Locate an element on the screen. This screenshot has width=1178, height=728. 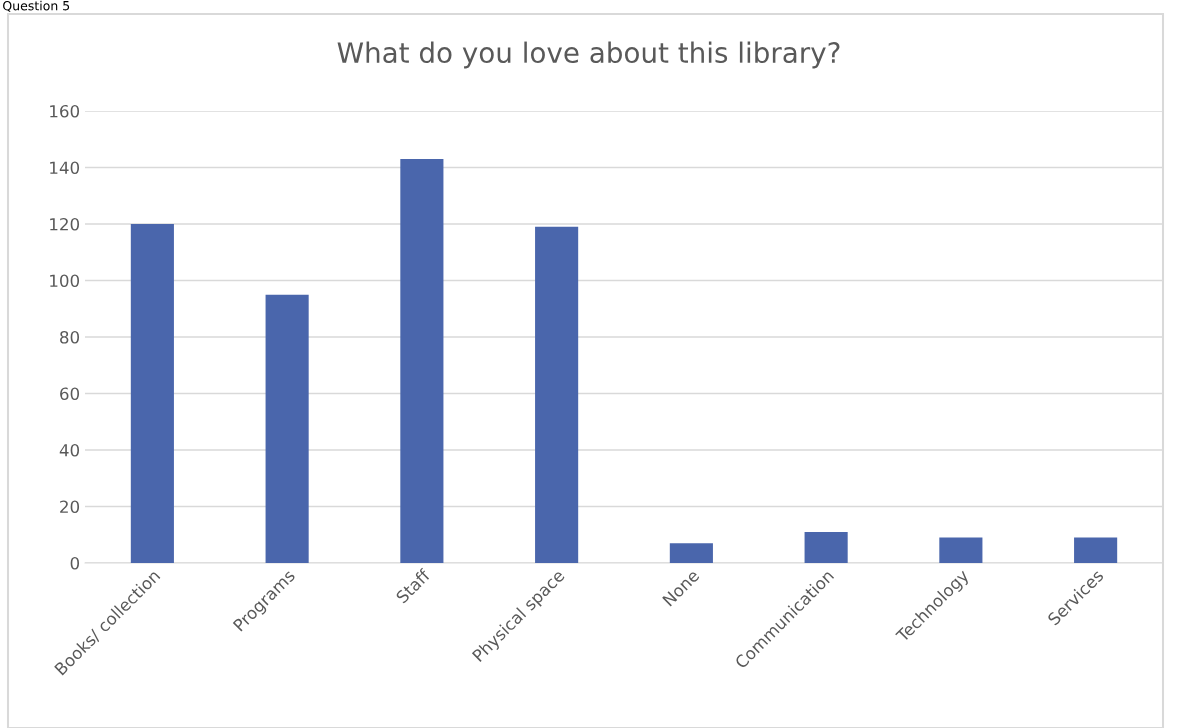
y-tick-label: 100 is located at coordinates (65, 281).